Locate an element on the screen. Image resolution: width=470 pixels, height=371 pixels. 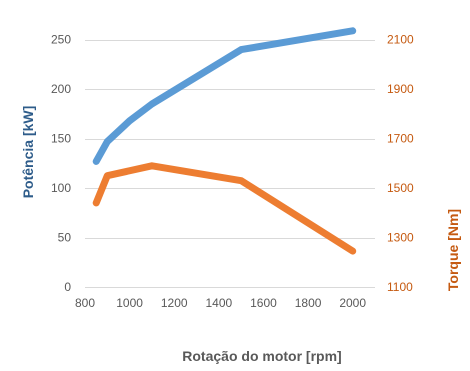
y2-tick-label: 1700 is located at coordinates (400, 139).